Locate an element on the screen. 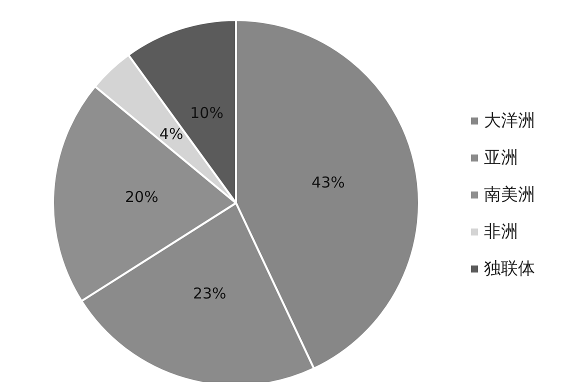 The width and height of the screenshot is (578, 390). legend-label: 非洲 is located at coordinates (501, 232).